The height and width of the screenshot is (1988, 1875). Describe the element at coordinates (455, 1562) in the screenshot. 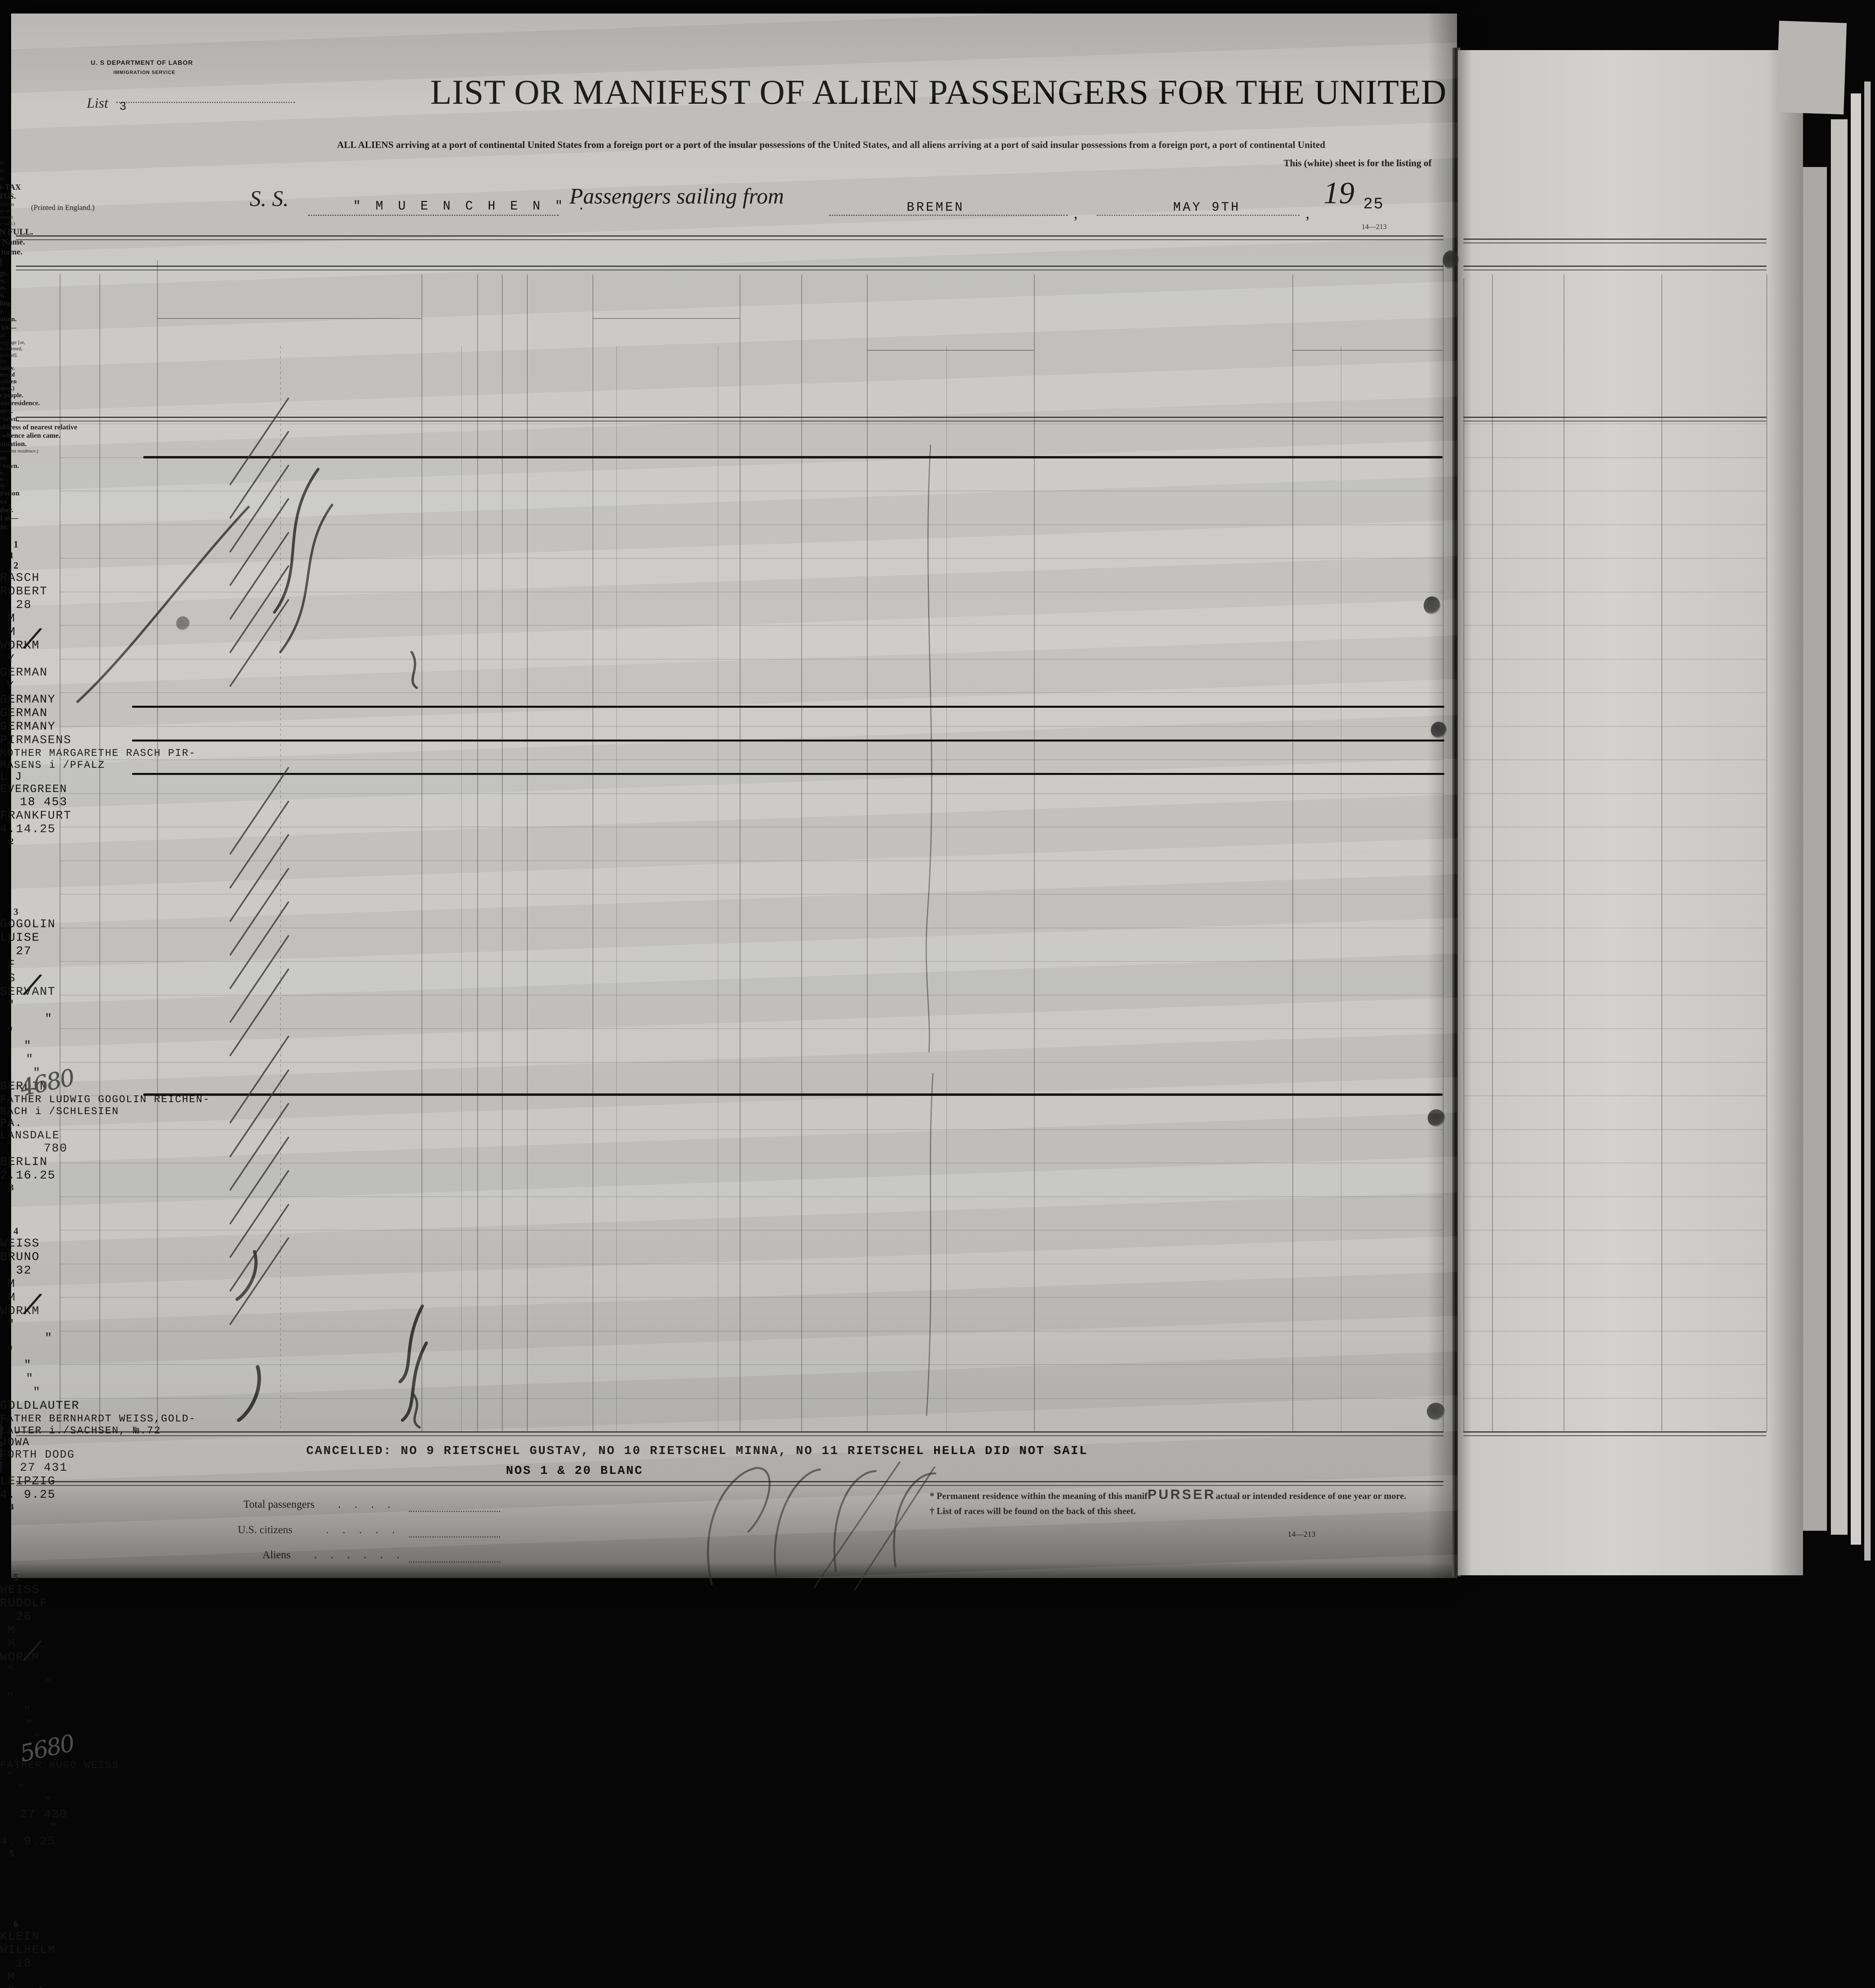

I see `aliens-line` at that location.